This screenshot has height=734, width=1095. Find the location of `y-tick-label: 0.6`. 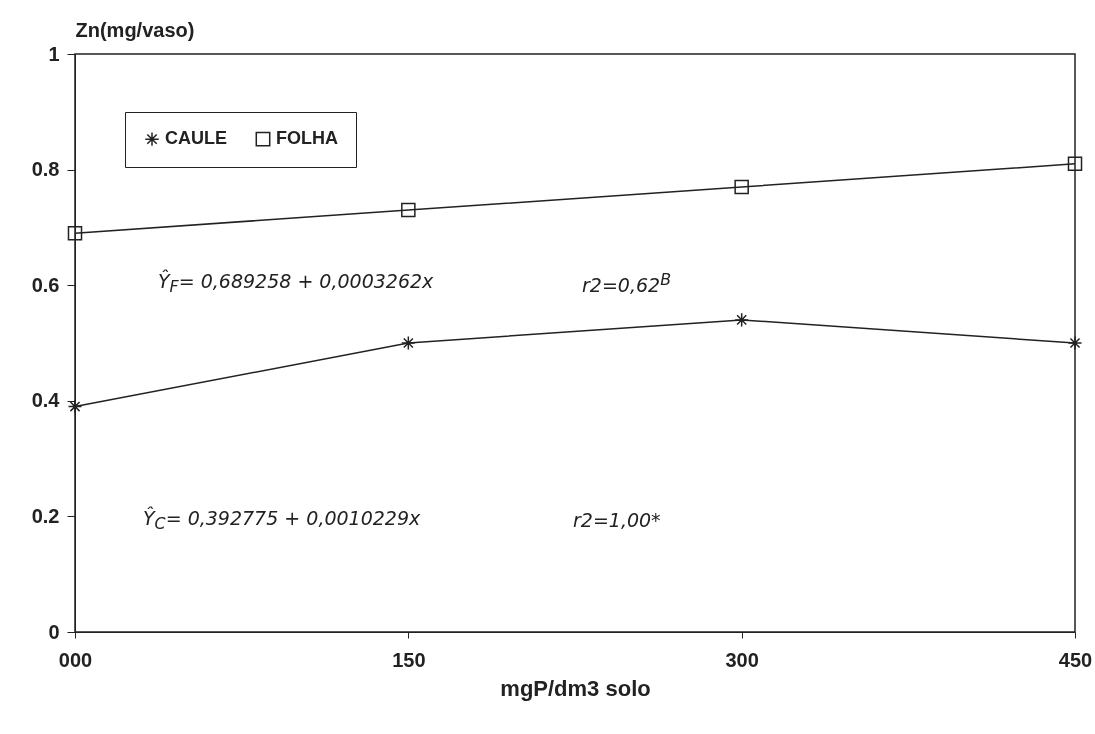

y-tick-label: 0.6 is located at coordinates (45, 284).